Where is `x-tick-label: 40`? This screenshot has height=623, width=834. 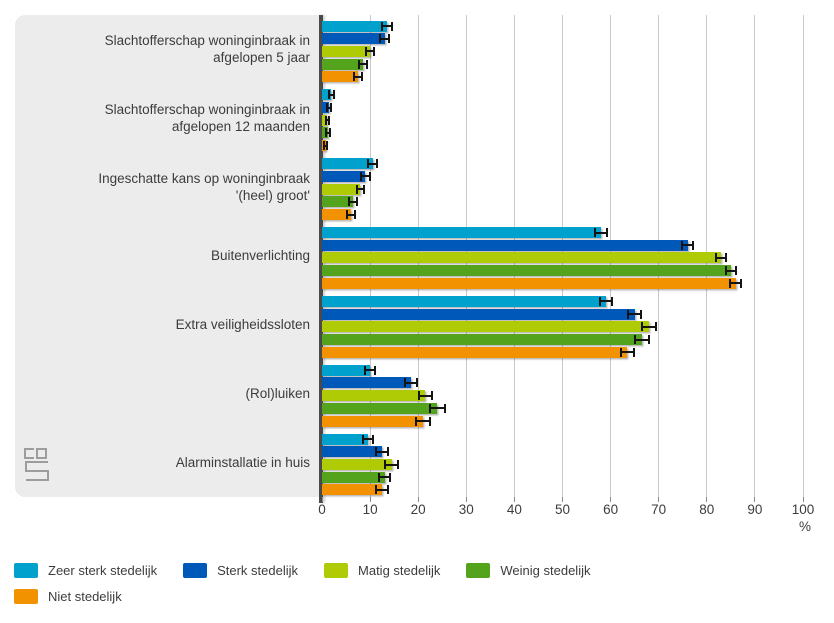
x-tick-label: 40 is located at coordinates (514, 509).